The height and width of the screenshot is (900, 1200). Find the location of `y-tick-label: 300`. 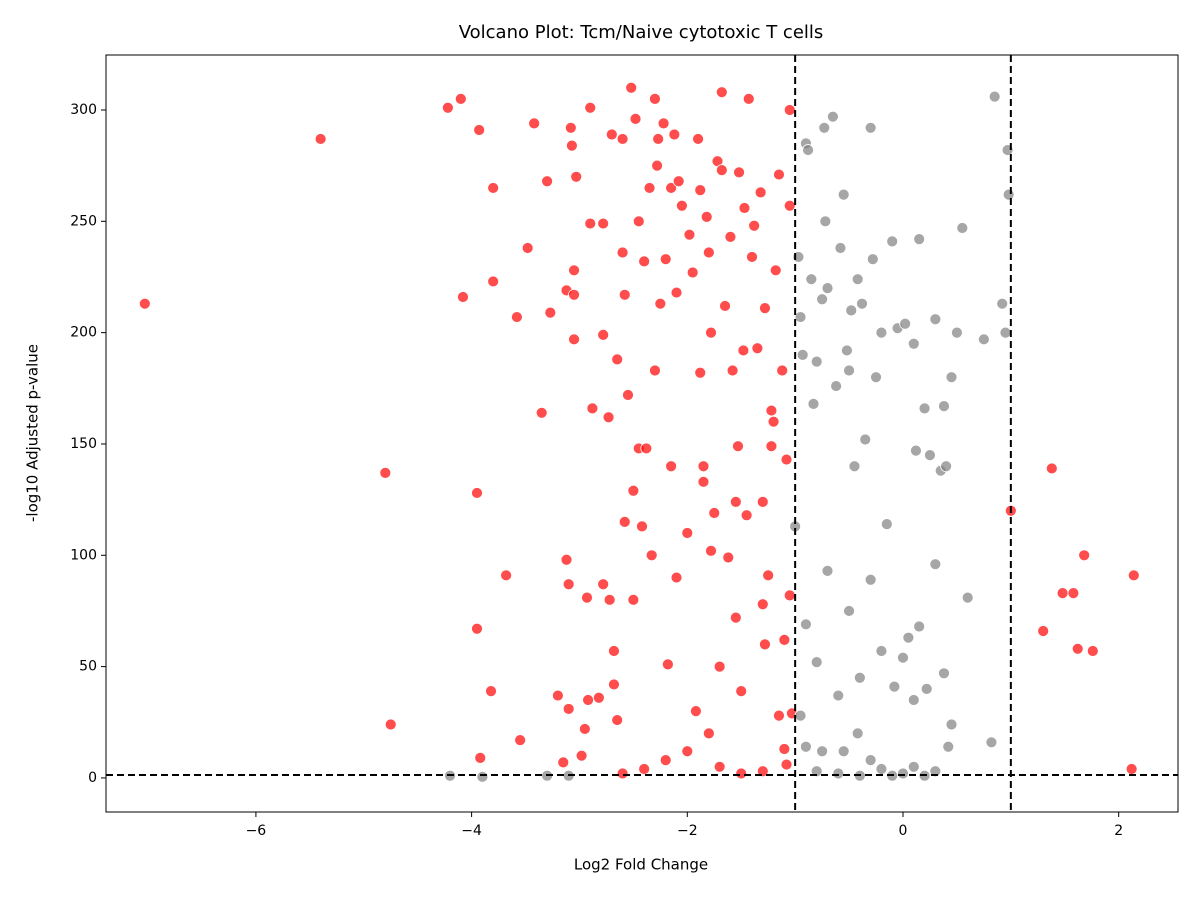

y-tick-label: 300 is located at coordinates (83, 110).